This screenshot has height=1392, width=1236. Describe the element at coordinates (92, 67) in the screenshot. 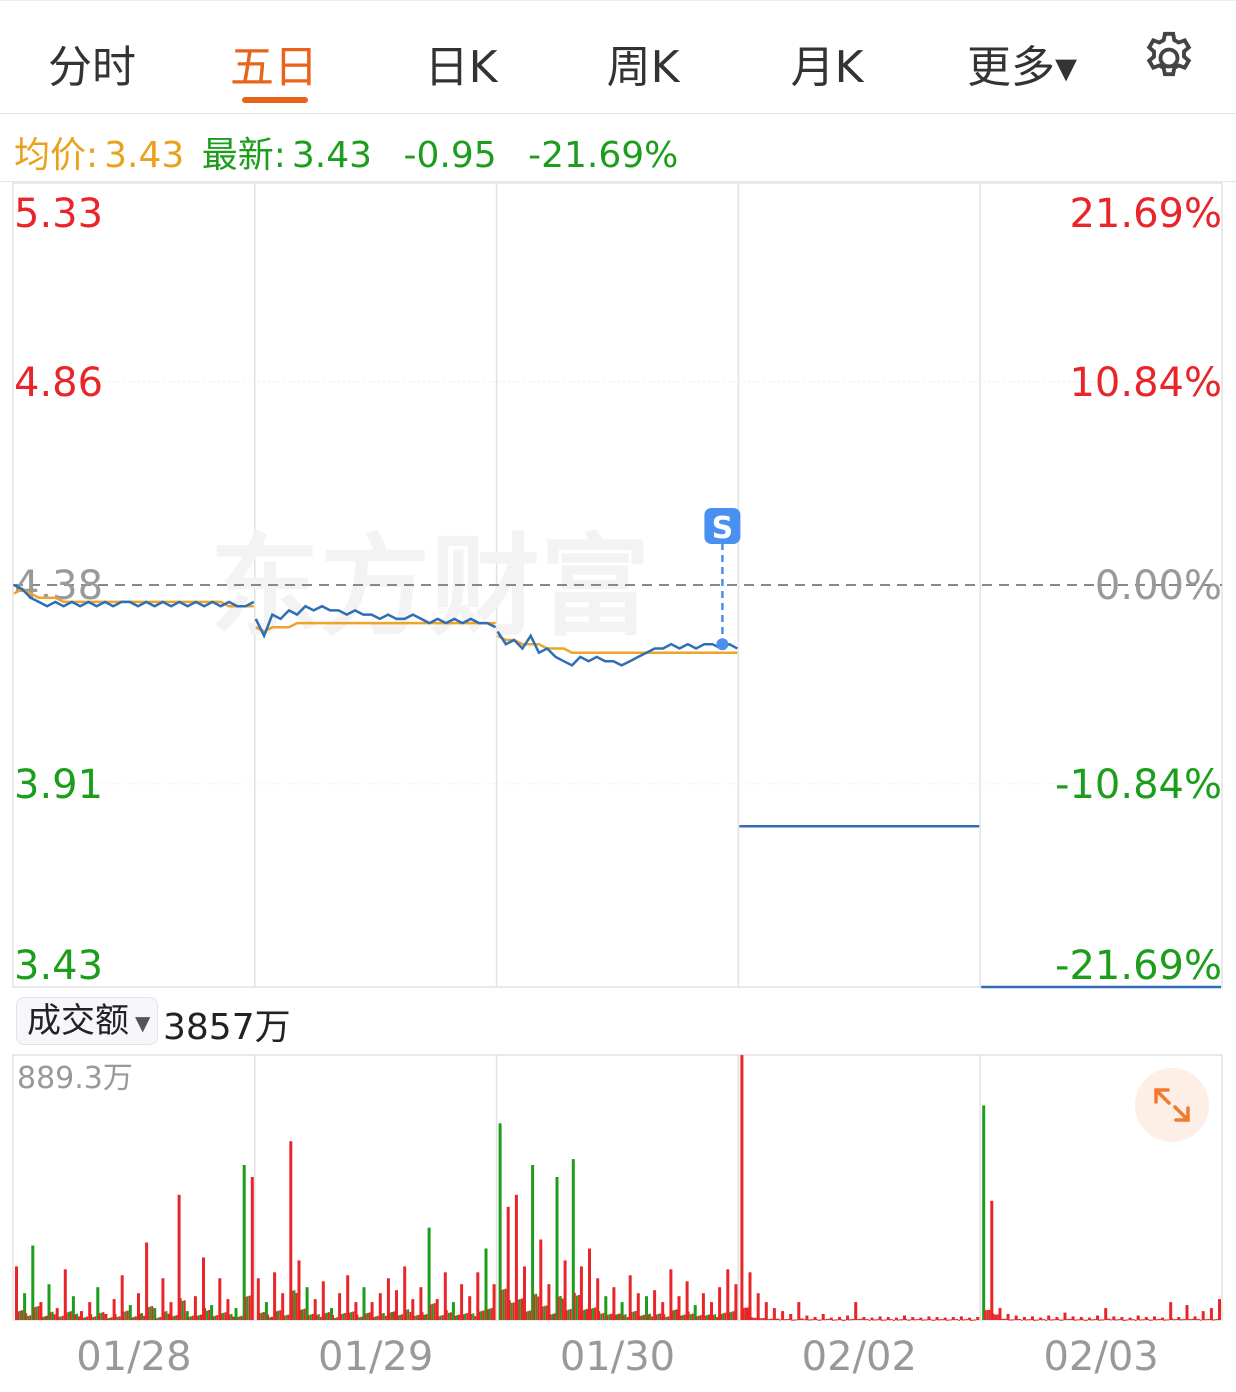

I see `tab-intraday: 分时` at that location.